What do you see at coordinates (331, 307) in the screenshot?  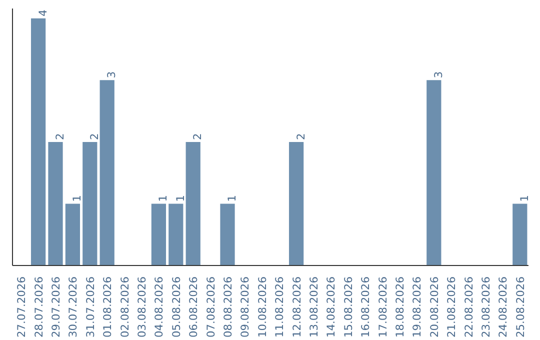 I see `x-tick-label: 14.08.2026` at bounding box center [331, 307].